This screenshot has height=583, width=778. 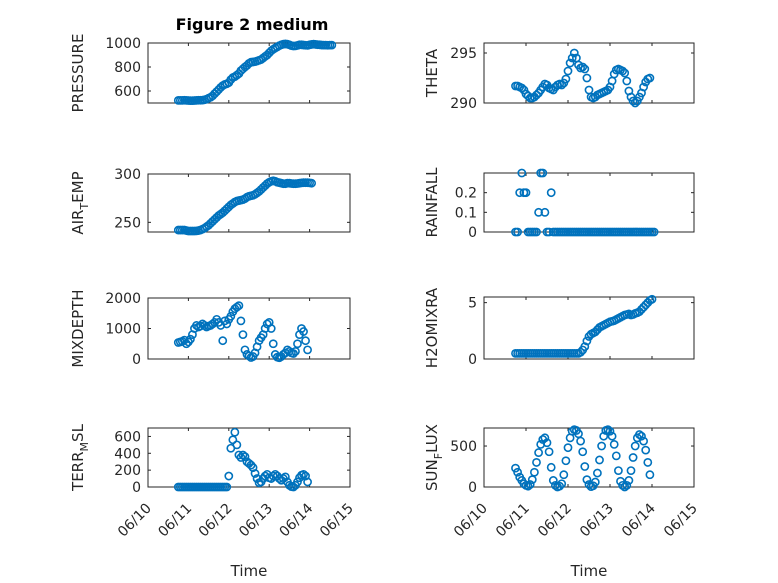 What do you see at coordinates (463, 54) in the screenshot?
I see `y-tick-label: 295` at bounding box center [463, 54].